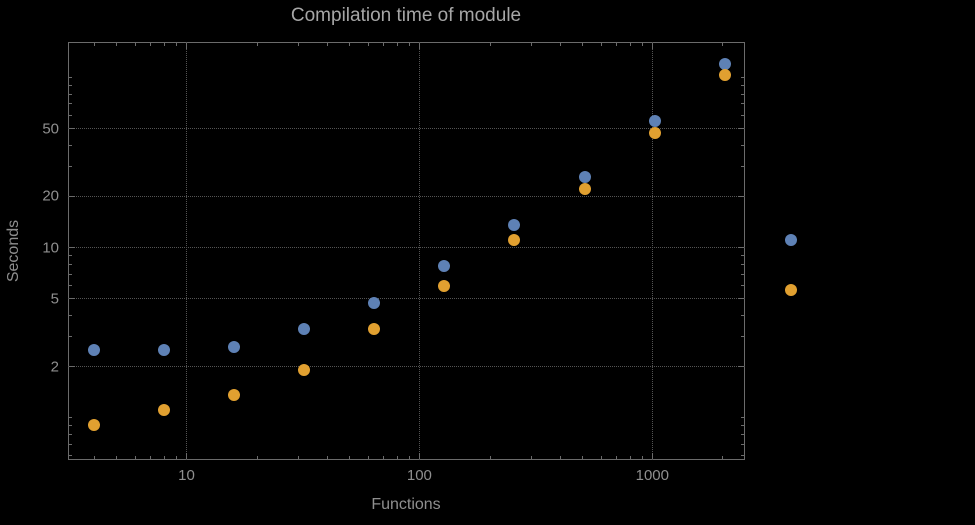 This screenshot has height=525, width=975. I want to click on x-axis-label: Functions, so click(406, 504).